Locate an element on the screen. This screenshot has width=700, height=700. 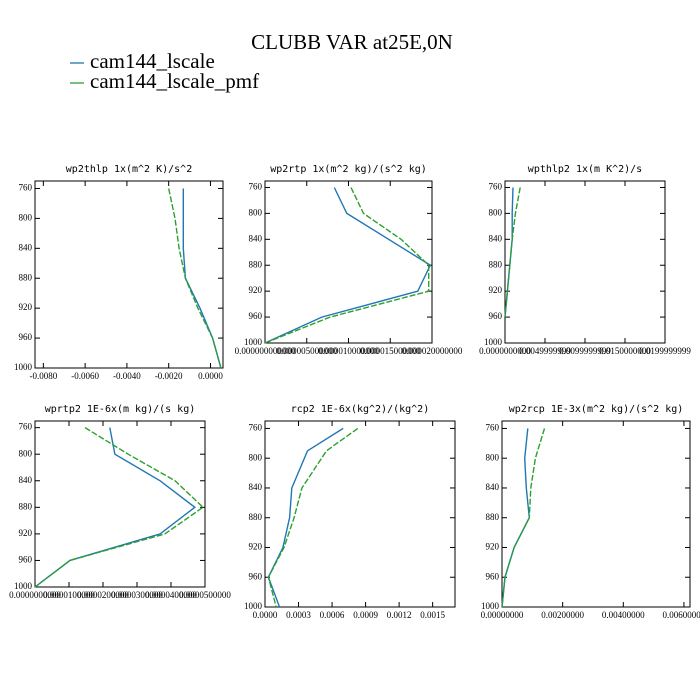
panel-title: wpthlp2 1x(m K^2)/s is located at coordinates (585, 169).